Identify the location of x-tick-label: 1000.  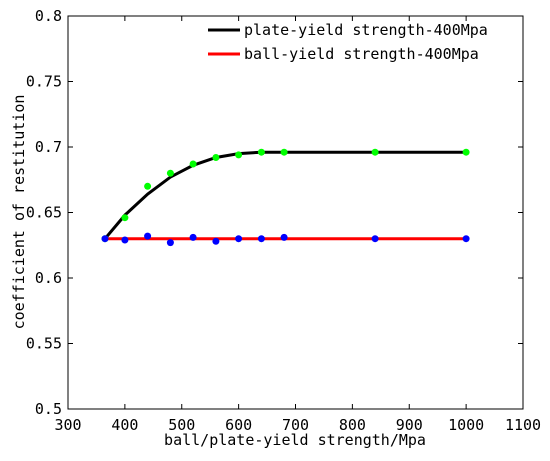
(466, 425).